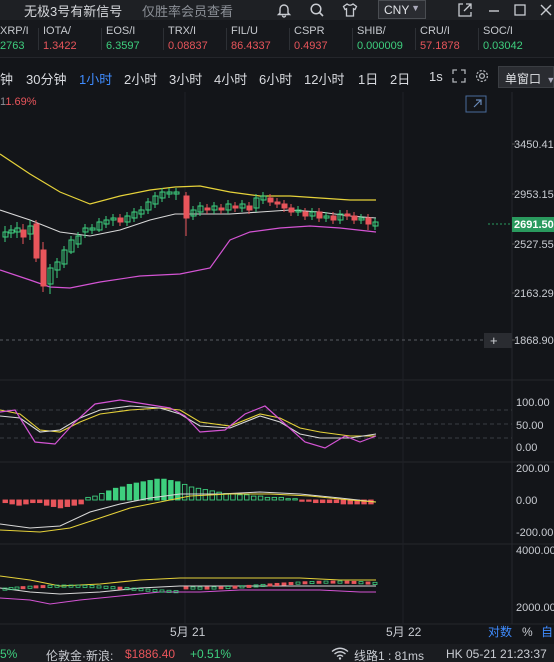 The width and height of the screenshot is (554, 662). Describe the element at coordinates (503, 39) in the screenshot. I see `ticker-item: SOC/I 0.03042` at that location.